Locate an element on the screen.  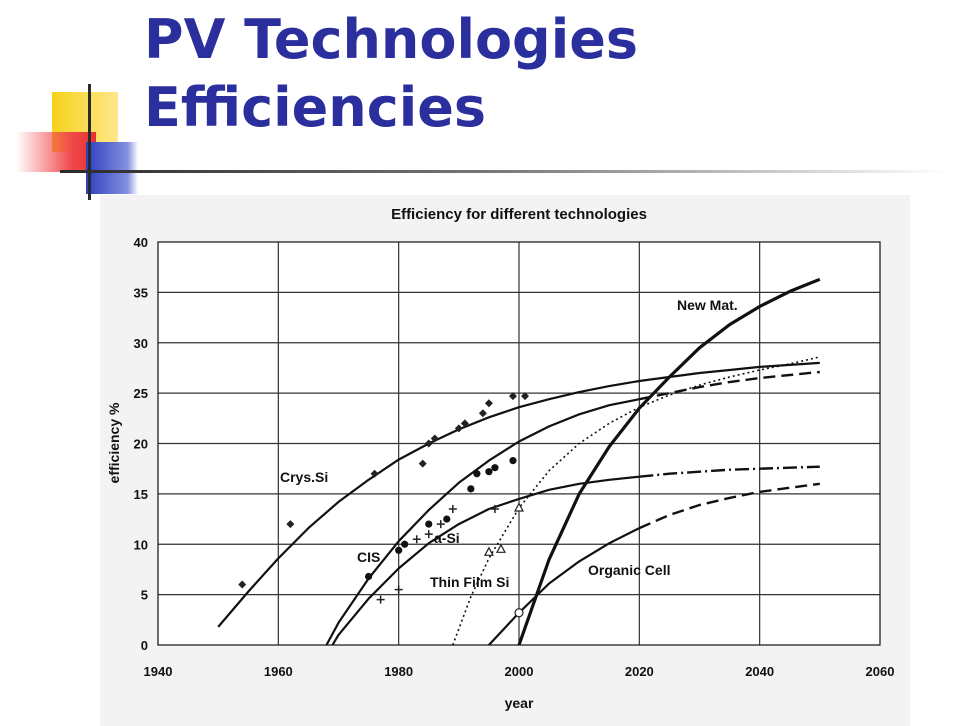
series-projection-a-si is located at coordinates (729, 471).